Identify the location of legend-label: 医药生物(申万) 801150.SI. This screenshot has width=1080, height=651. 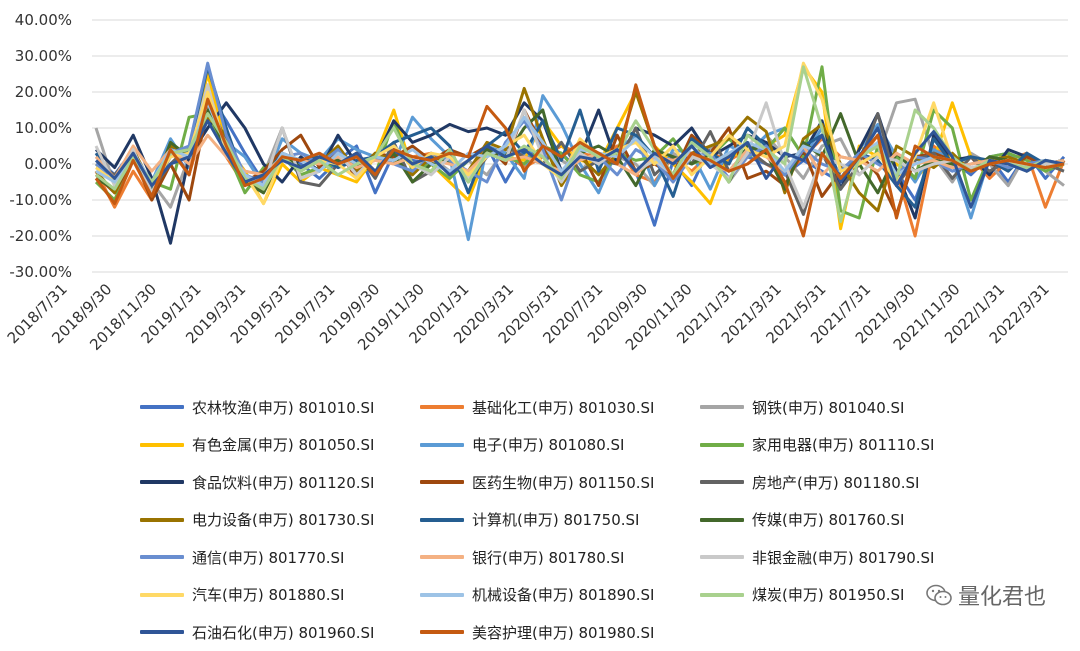
(563, 482).